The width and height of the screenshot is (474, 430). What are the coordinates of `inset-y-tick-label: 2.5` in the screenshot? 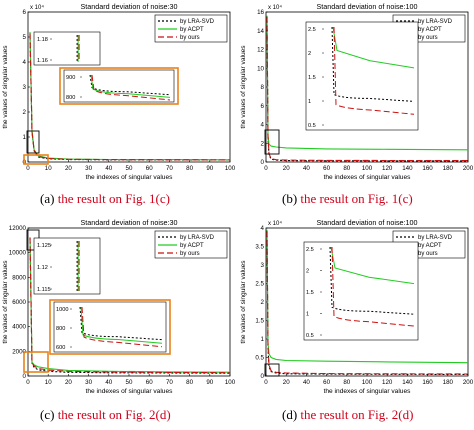 It's located at (310, 250).